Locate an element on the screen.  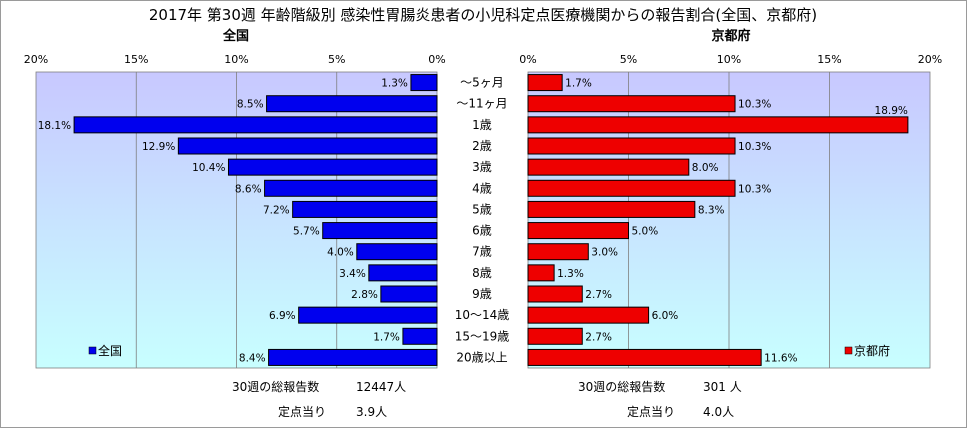
left-data-label: 18.1% is located at coordinates (54, 126).